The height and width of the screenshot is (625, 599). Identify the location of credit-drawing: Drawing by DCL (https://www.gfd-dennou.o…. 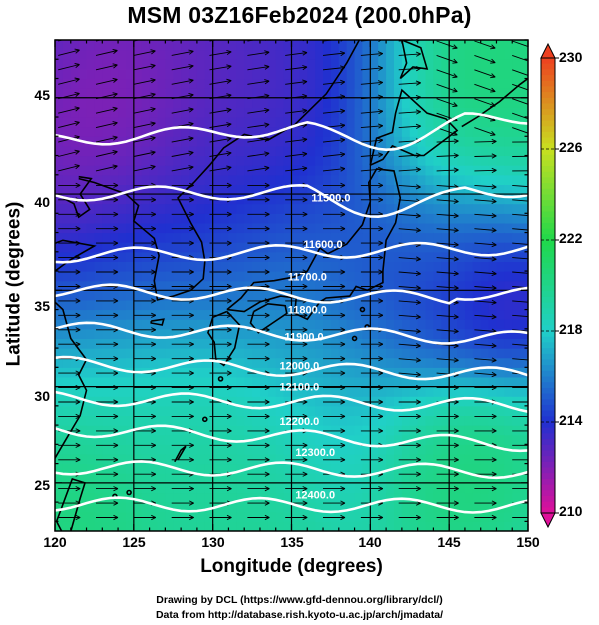
(299, 600).